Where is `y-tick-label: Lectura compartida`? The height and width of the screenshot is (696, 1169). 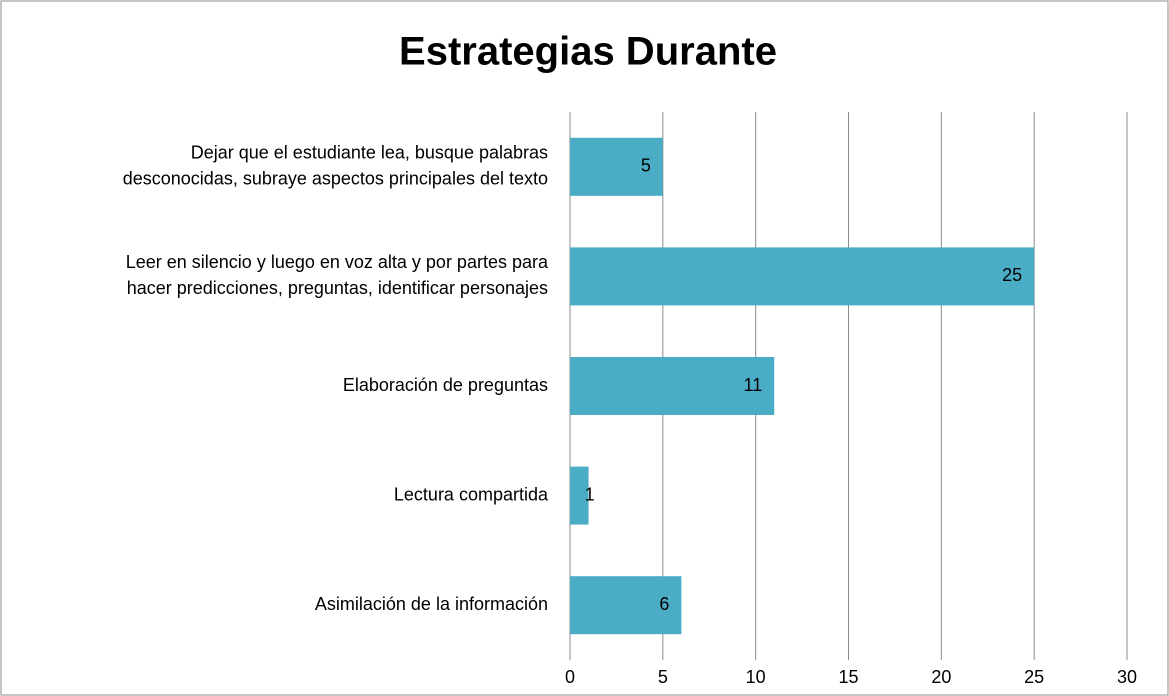 y-tick-label: Lectura compartida is located at coordinates (471, 494).